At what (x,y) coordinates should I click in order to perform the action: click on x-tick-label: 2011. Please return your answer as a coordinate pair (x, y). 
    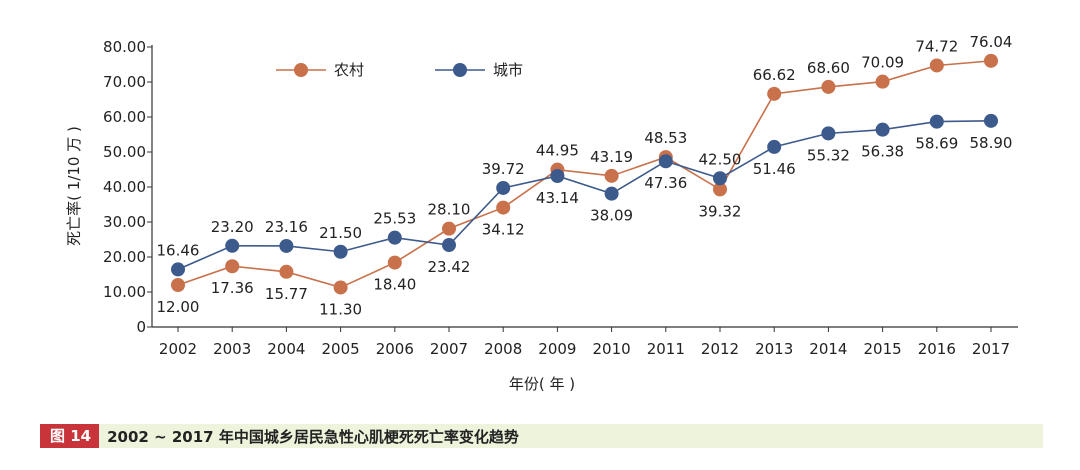
    Looking at the image, I should click on (666, 349).